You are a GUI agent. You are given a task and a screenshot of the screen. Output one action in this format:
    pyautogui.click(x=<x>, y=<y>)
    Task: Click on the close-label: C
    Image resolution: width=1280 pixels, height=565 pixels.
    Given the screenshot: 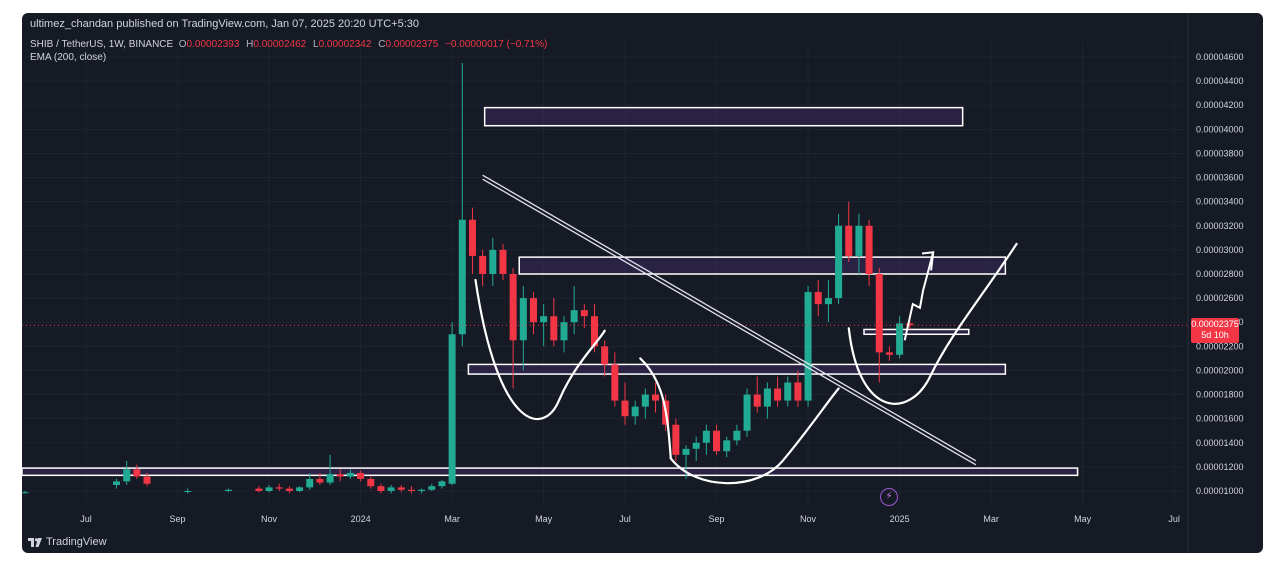 What is the action you would take?
    pyautogui.click(x=382, y=44)
    